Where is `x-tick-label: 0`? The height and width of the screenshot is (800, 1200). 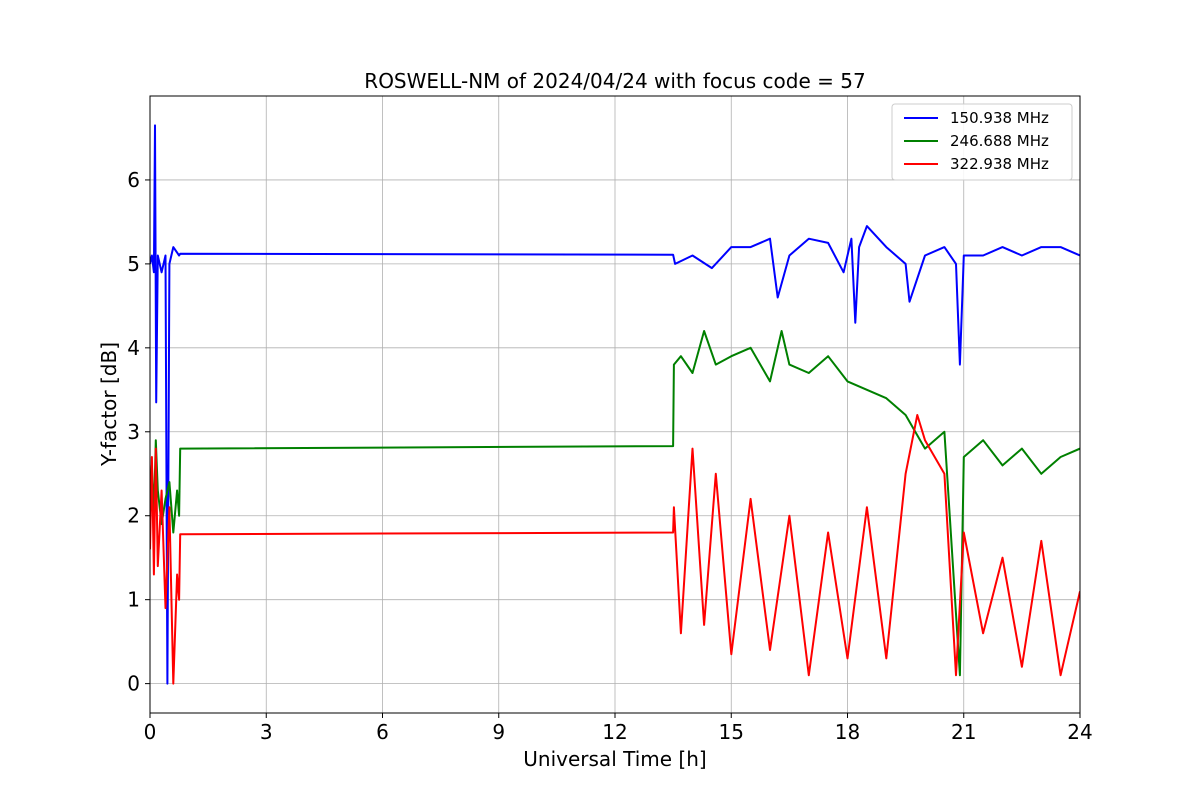
x-tick-label: 0 is located at coordinates (150, 732).